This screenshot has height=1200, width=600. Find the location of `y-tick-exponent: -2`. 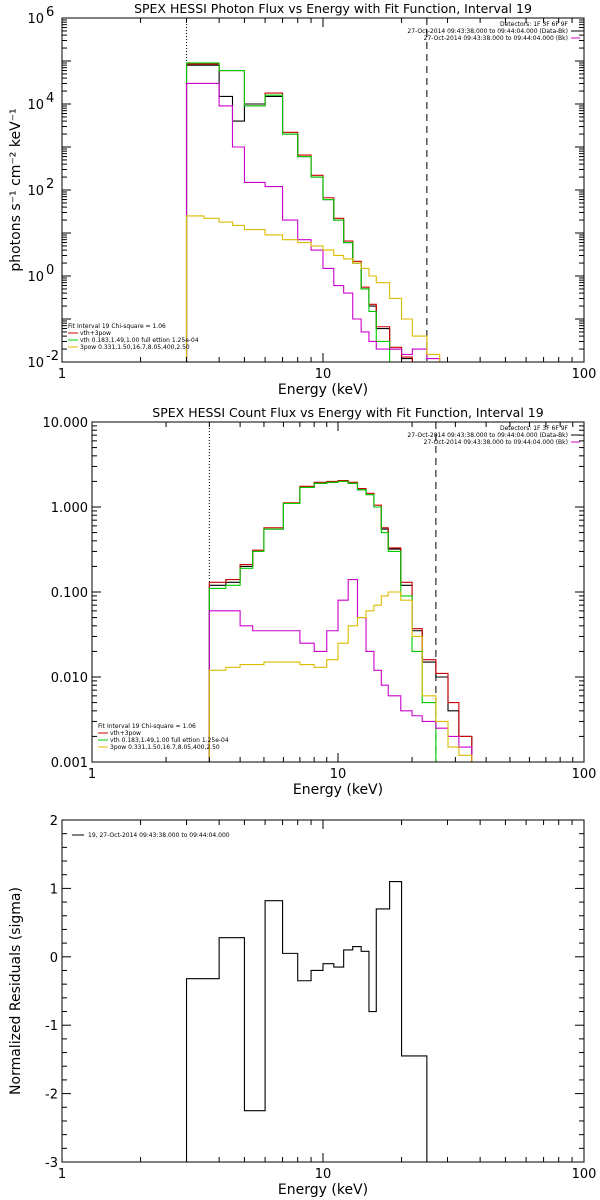

y-tick-exponent: -2 is located at coordinates (52, 356).